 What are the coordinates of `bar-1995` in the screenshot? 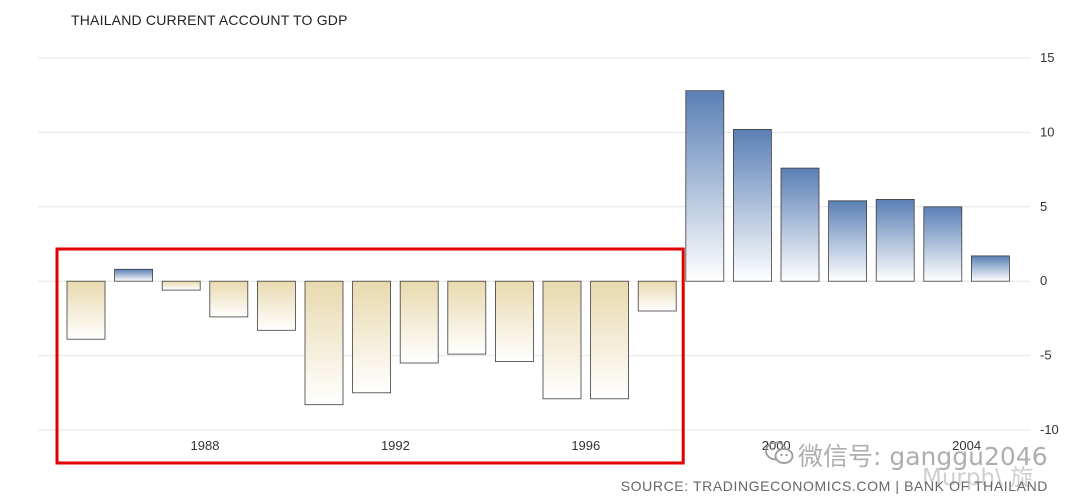 It's located at (562, 340).